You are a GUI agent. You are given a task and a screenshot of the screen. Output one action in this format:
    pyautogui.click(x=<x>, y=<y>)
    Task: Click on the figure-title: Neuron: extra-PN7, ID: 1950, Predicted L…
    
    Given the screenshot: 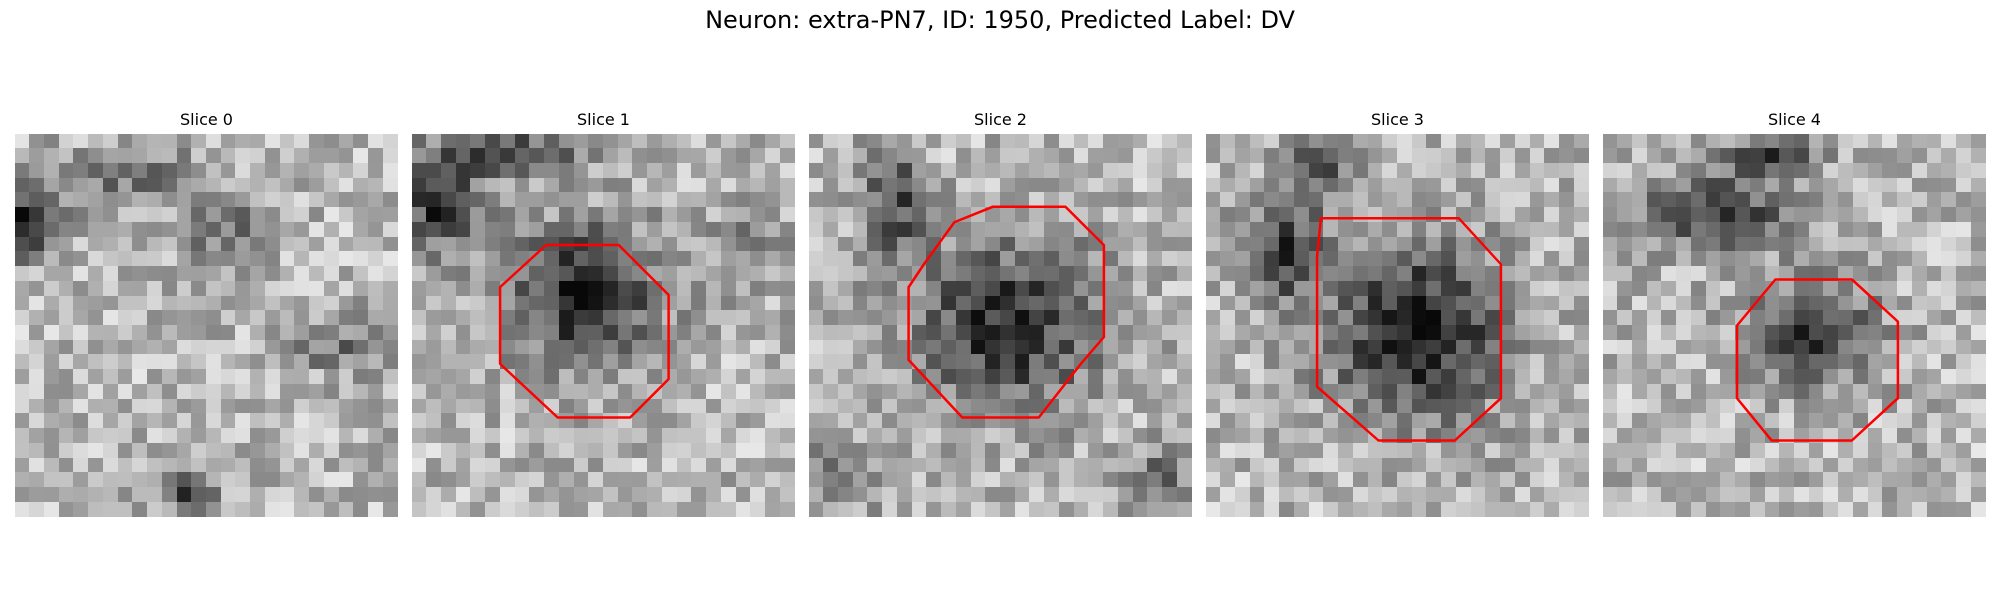 What is the action you would take?
    pyautogui.click(x=1000, y=20)
    